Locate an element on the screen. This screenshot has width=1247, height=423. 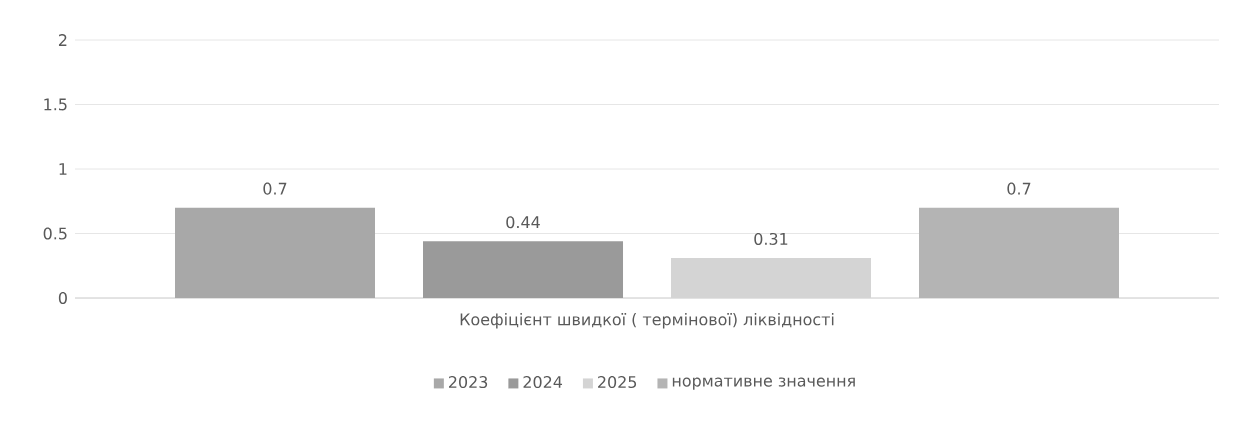
legend-label: нормативне значення is located at coordinates (763, 383).